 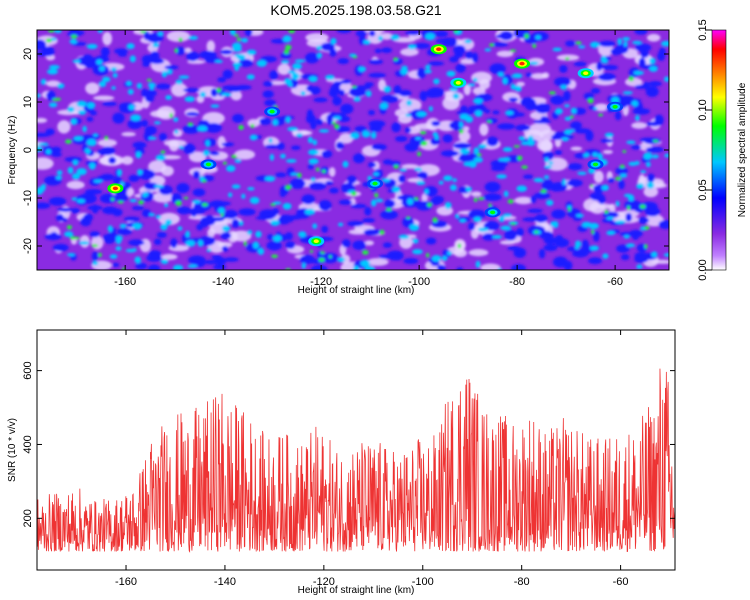 I want to click on heatmap-x-tick-label: -120, so click(x=321, y=282).